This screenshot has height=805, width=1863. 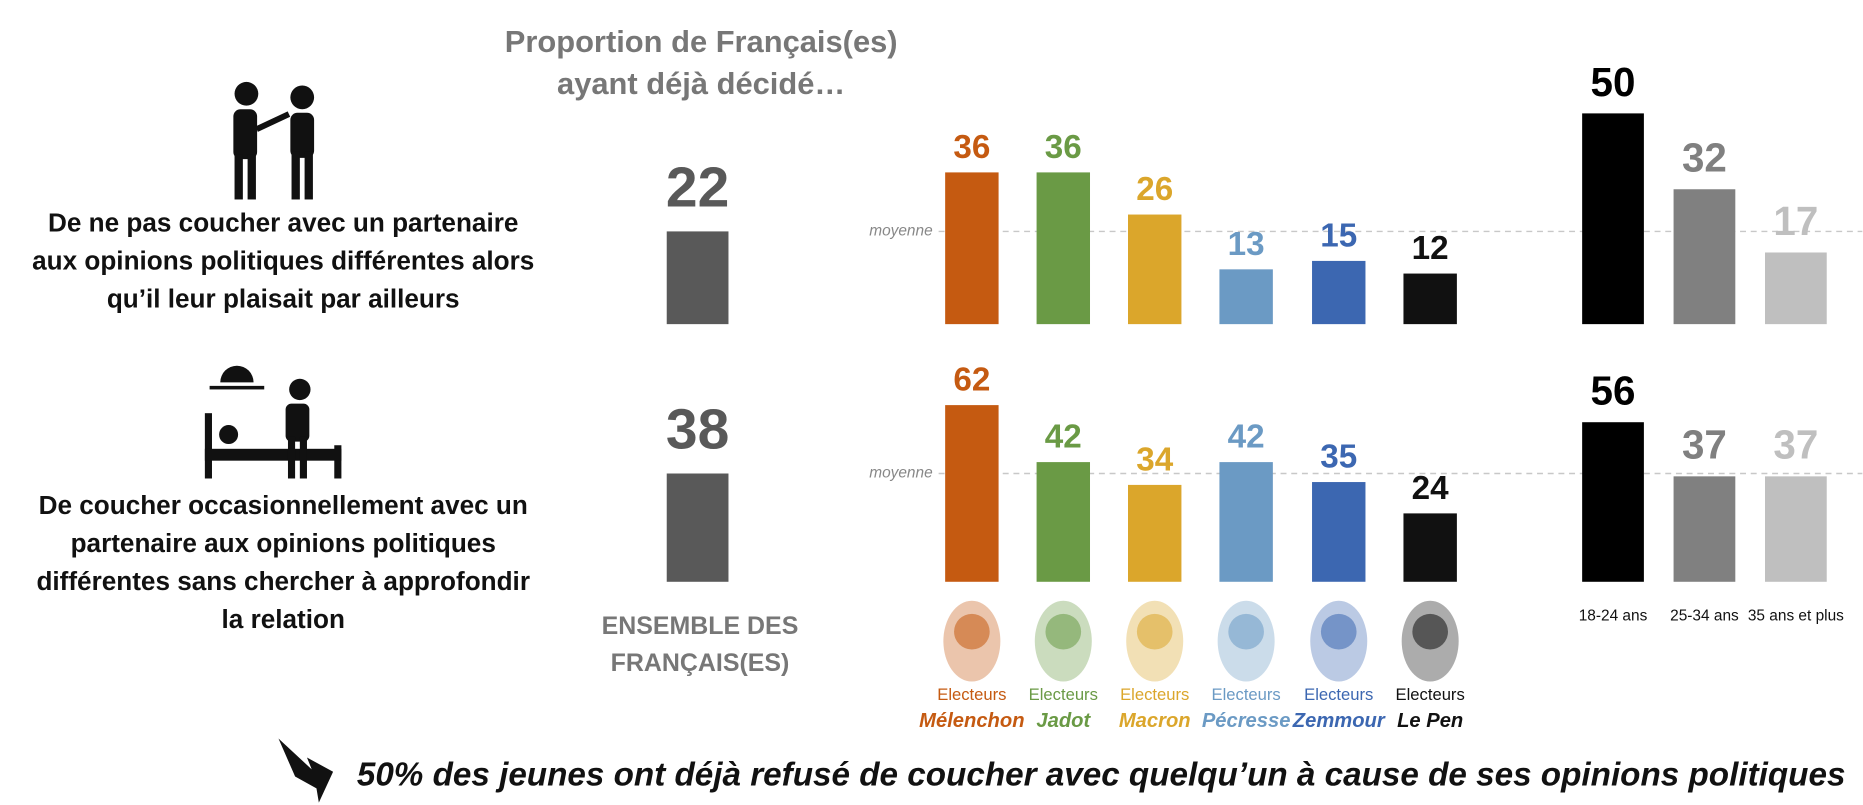 I want to click on value-label: 17, so click(x=1795, y=221).